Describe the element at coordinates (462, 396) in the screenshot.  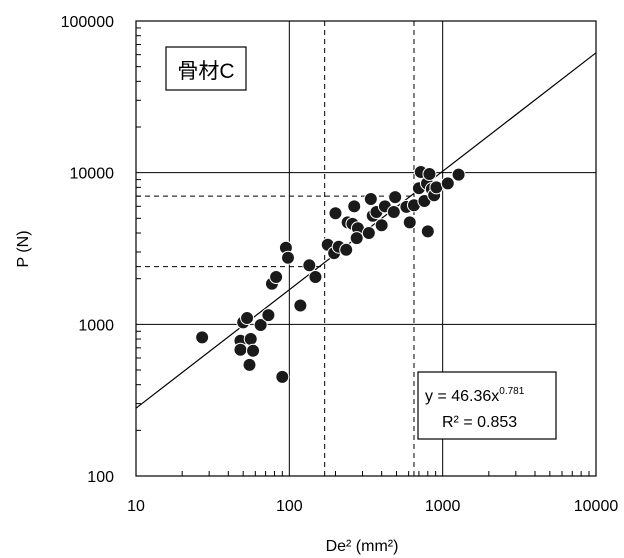
I see `equation-prefix: y = 46.36x` at that location.